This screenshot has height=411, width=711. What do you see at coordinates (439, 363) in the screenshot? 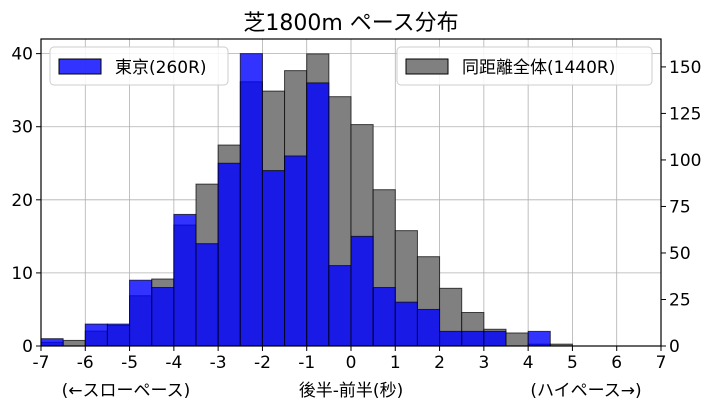
I see `x-tick-label: 2` at bounding box center [439, 363].